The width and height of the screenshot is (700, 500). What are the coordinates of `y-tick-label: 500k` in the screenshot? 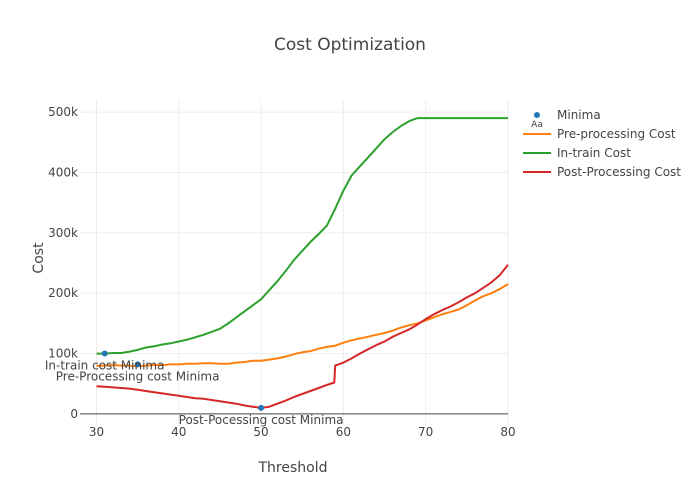 It's located at (63, 112).